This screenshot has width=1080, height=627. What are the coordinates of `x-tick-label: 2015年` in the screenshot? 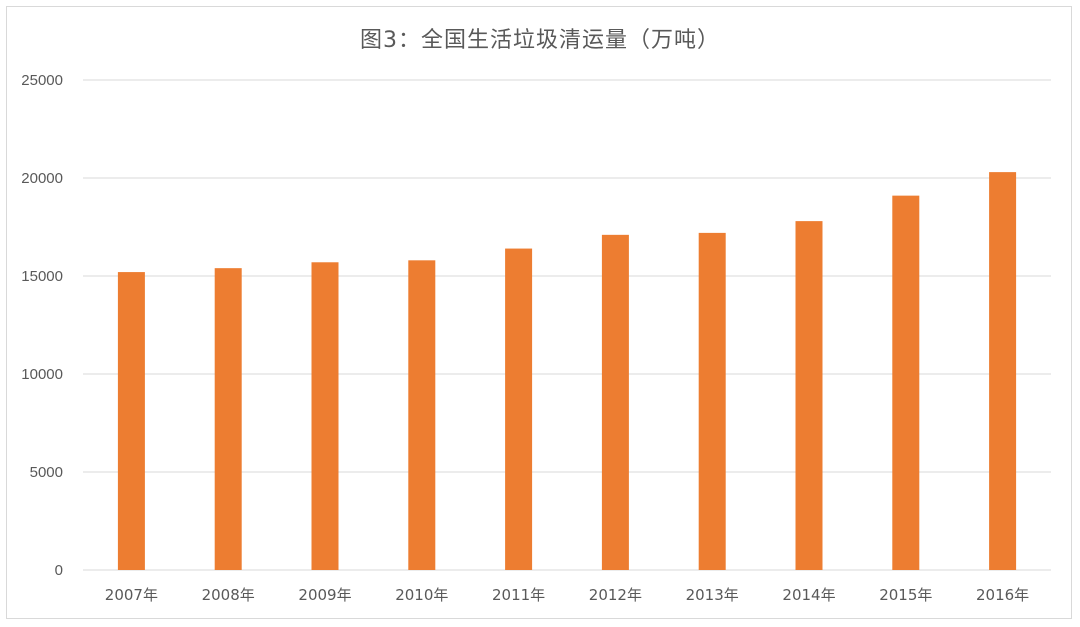 It's located at (905, 595).